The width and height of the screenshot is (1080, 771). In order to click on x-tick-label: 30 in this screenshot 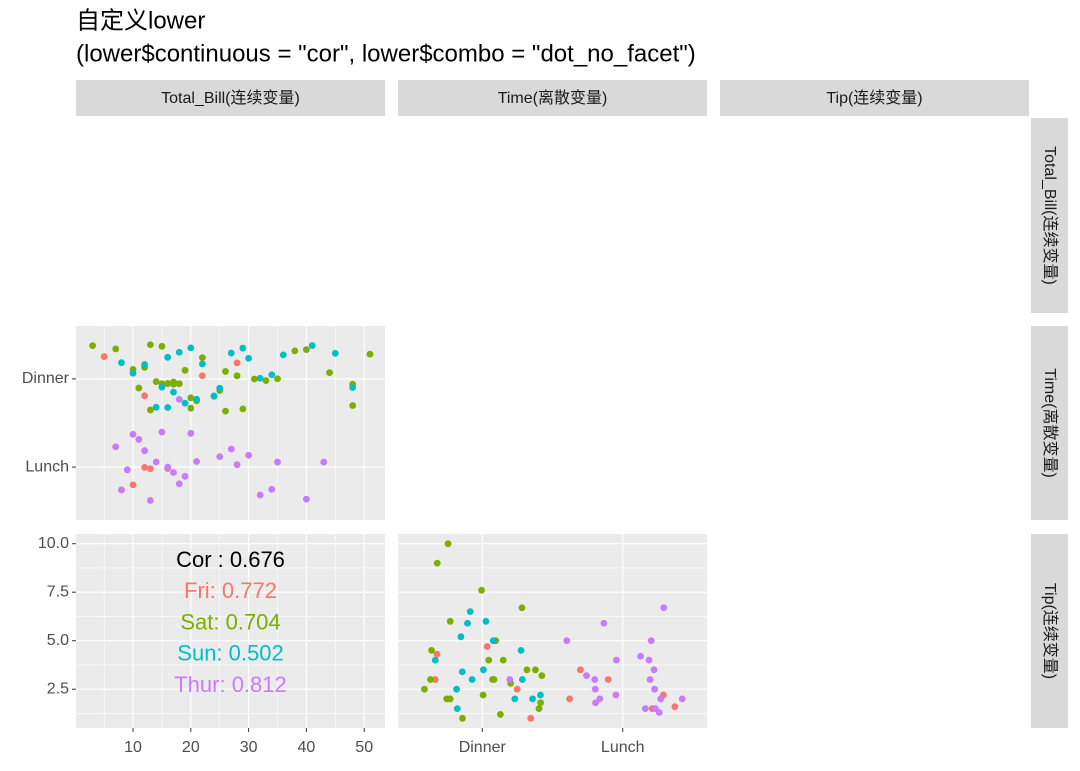, I will do `click(249, 747)`.